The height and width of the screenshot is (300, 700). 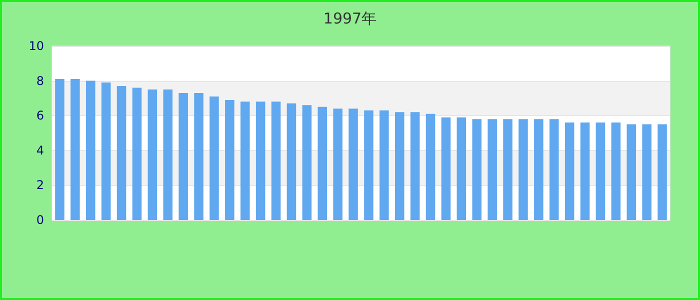 I want to click on y-tick-label: 4, so click(x=40, y=150).